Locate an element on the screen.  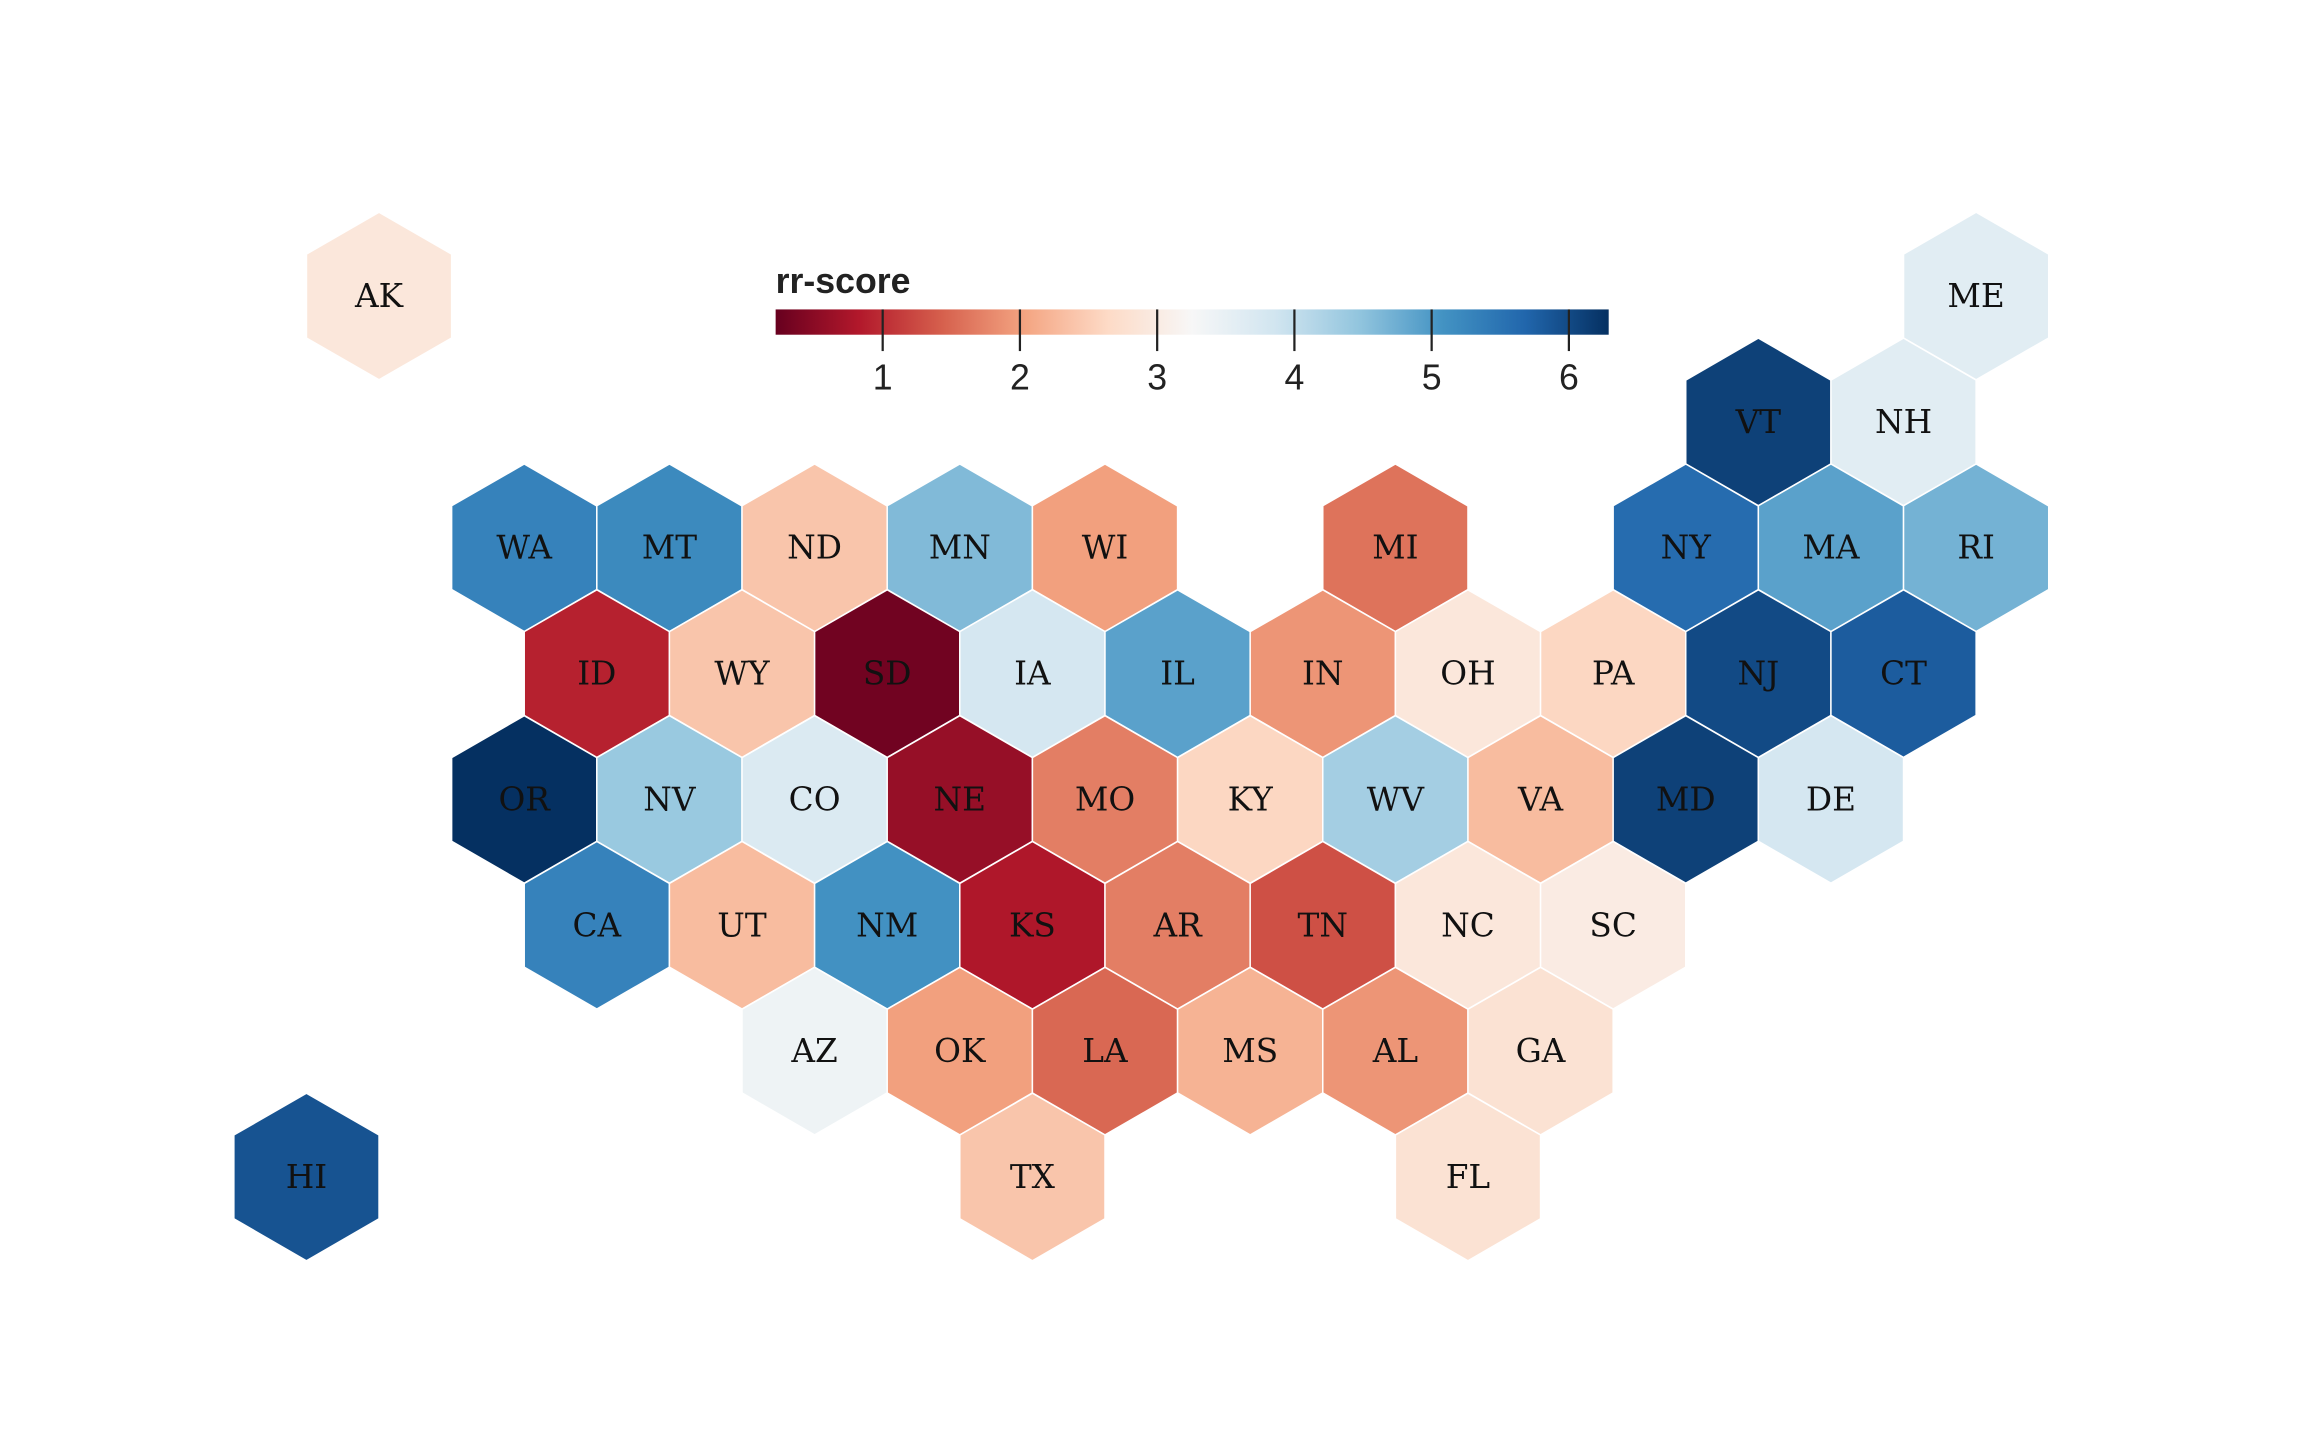
state-label: NV is located at coordinates (670, 799).